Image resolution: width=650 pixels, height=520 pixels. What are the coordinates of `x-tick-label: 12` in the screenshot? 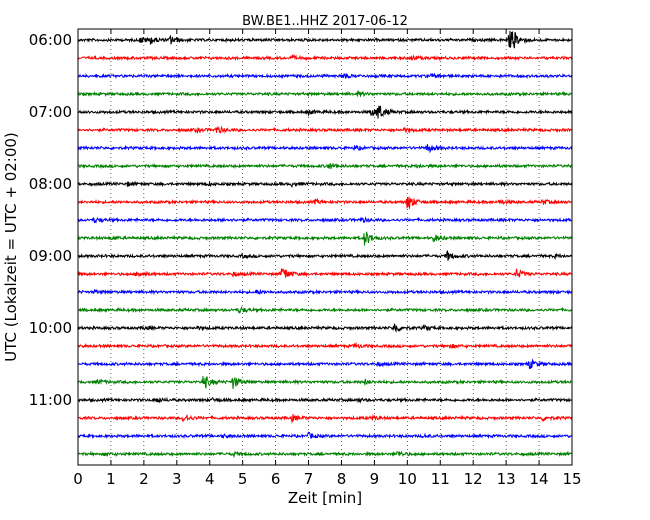 It's located at (473, 479).